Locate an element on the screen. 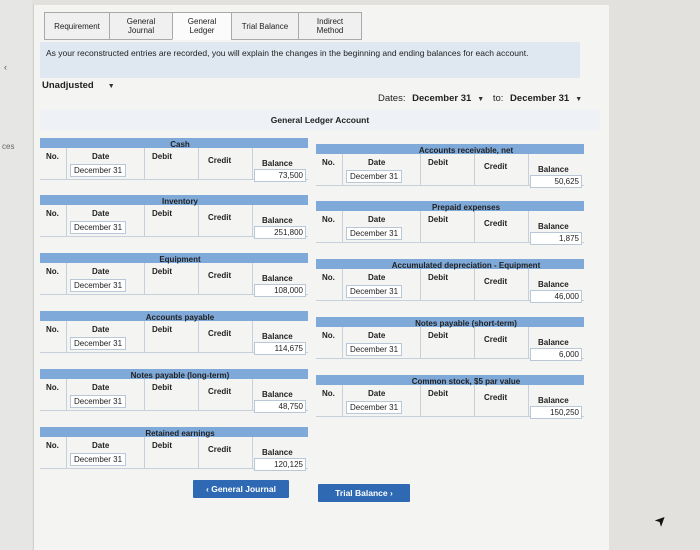 This screenshot has height=550, width=700. balance-cell: 1,875 is located at coordinates (556, 238).